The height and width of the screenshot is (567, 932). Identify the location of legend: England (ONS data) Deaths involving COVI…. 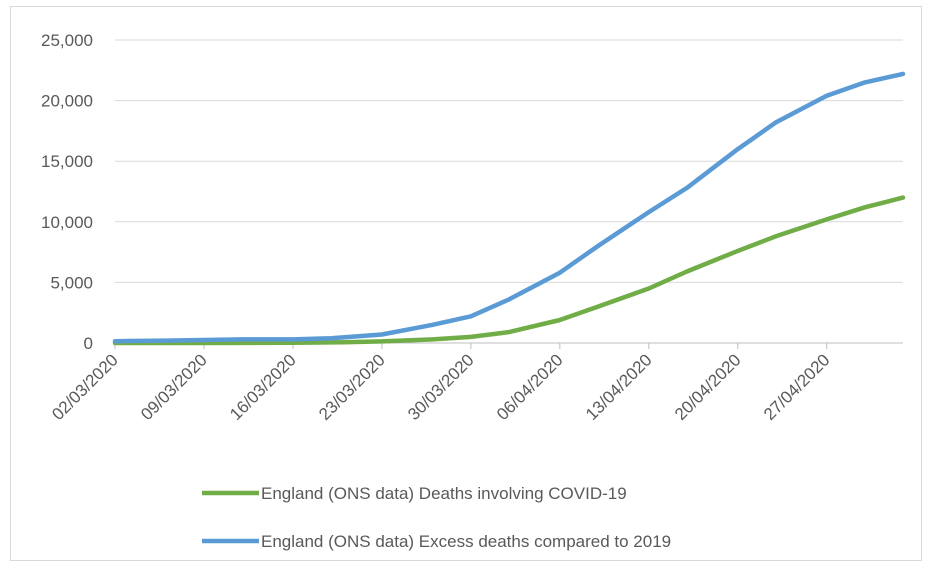
(436, 517).